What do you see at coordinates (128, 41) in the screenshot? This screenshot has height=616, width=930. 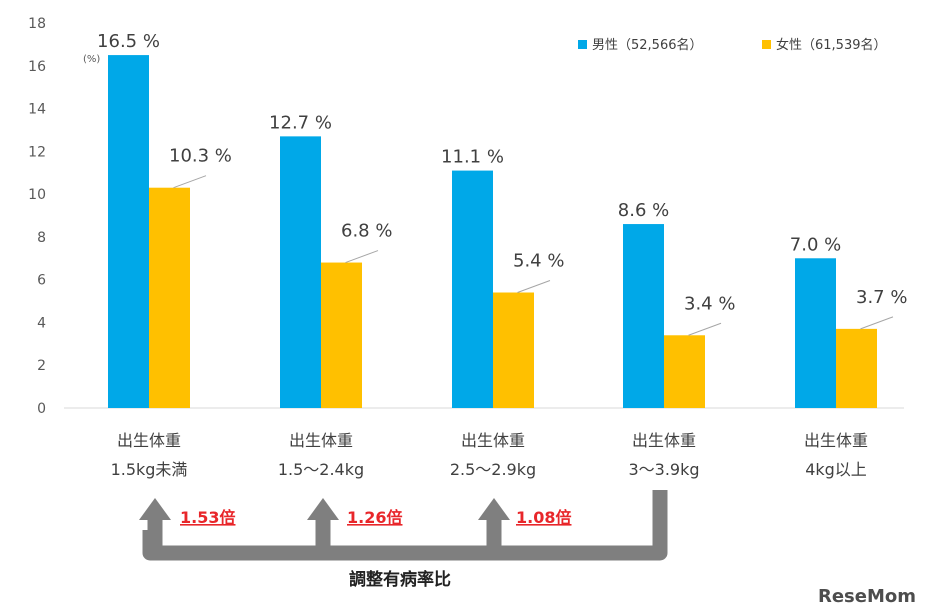 I see `data-label-male: 16.5 %` at bounding box center [128, 41].